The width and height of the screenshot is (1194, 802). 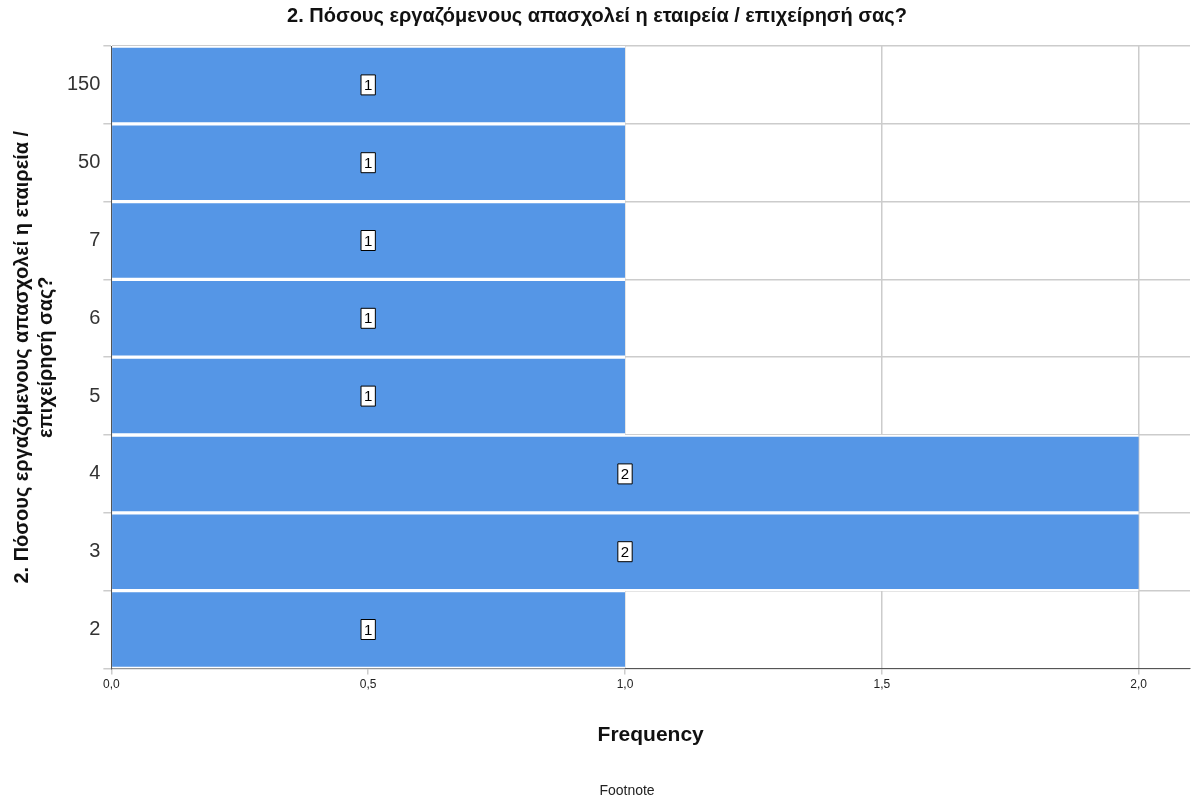 I want to click on x-tick-label: 1,5, so click(x=882, y=683).